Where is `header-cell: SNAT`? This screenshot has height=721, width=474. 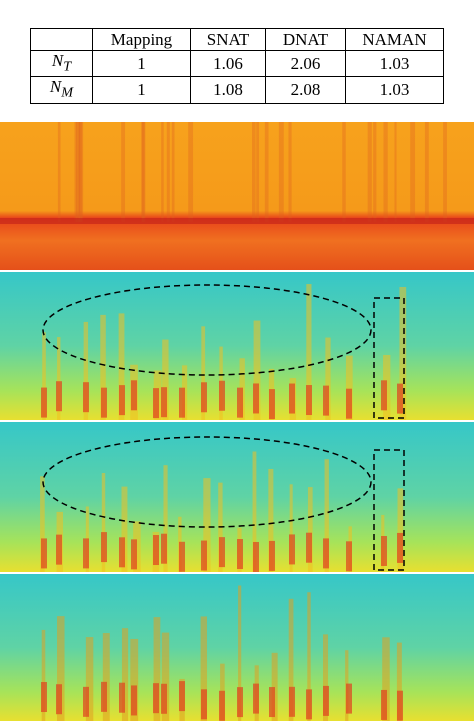
header-cell: SNAT is located at coordinates (228, 39).